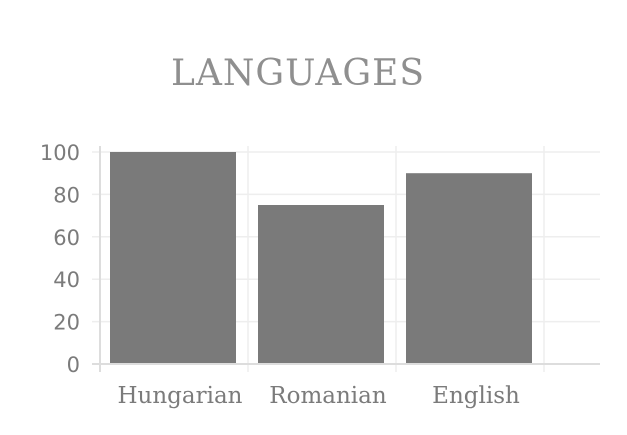 The height and width of the screenshot is (435, 627). What do you see at coordinates (298, 73) in the screenshot?
I see `chart-title: LANGUAGES` at bounding box center [298, 73].